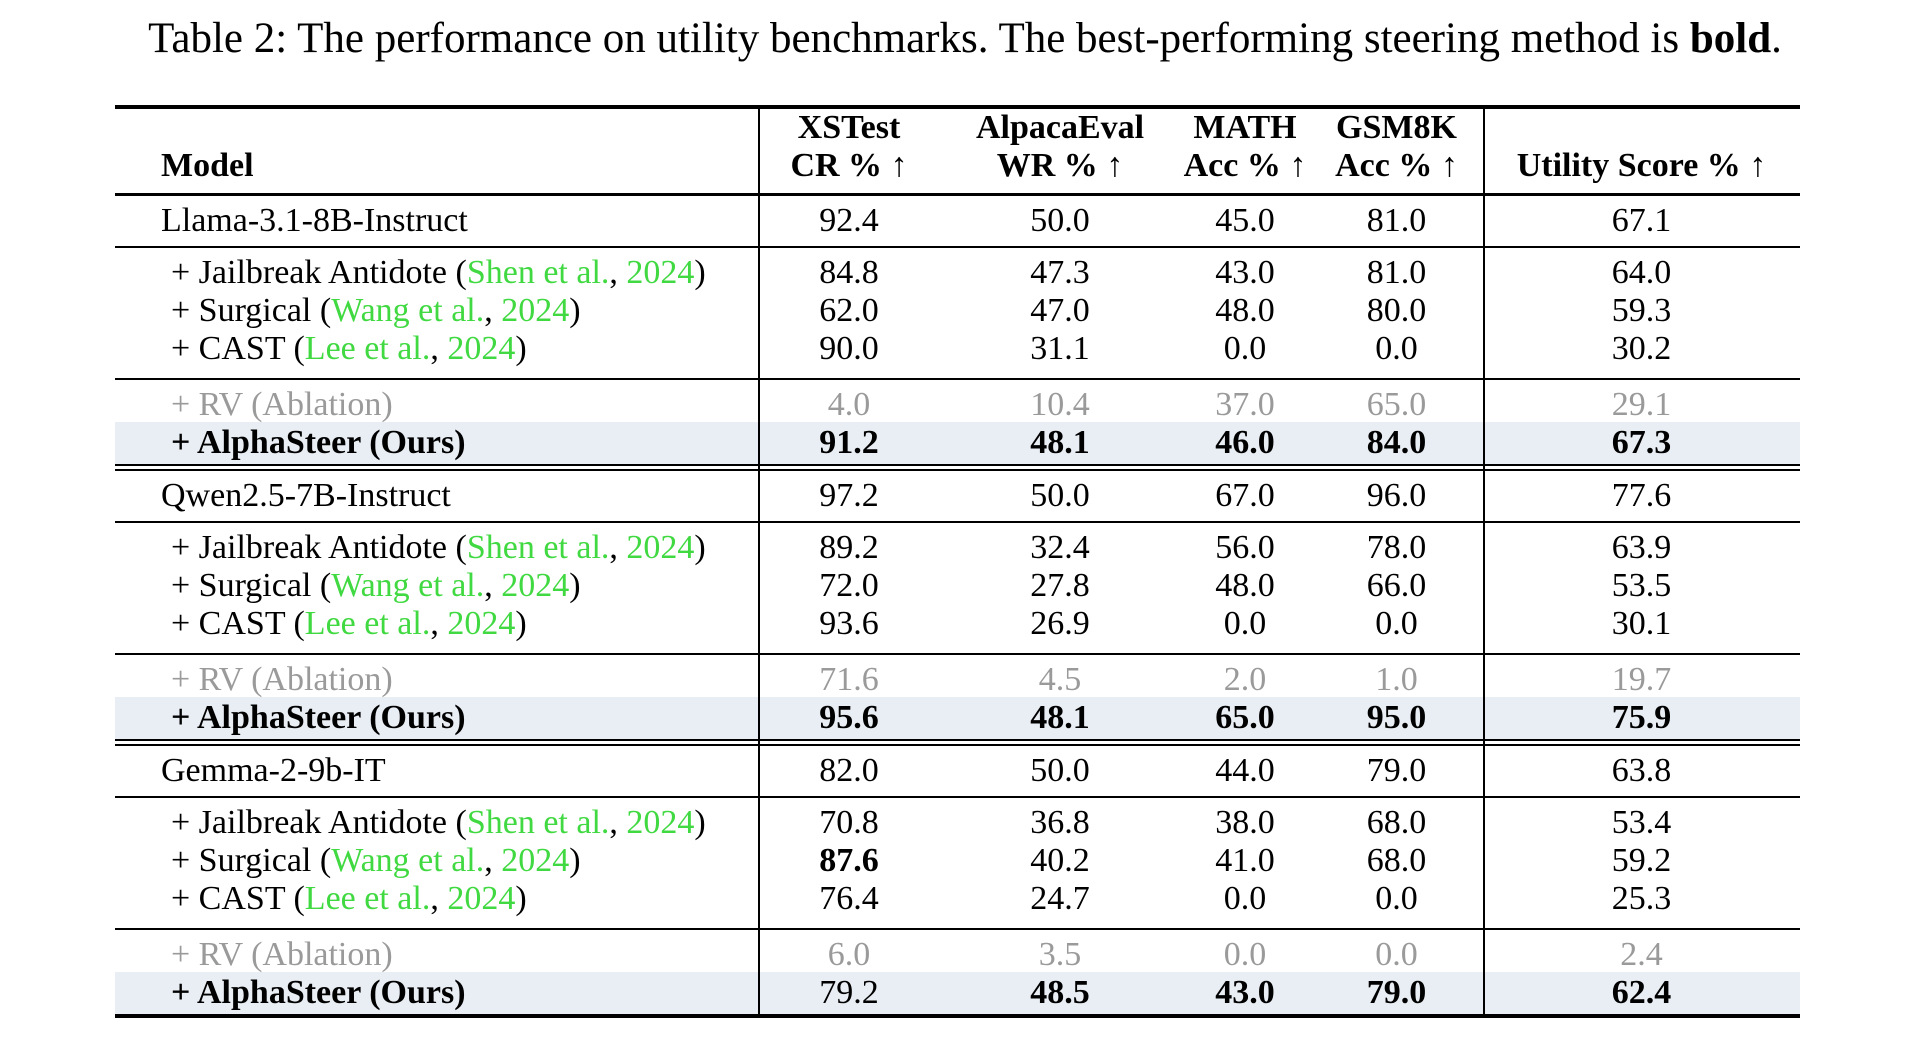 The image size is (1930, 1049). What do you see at coordinates (1245, 771) in the screenshot?
I see `cell-math: 44.0` at bounding box center [1245, 771].